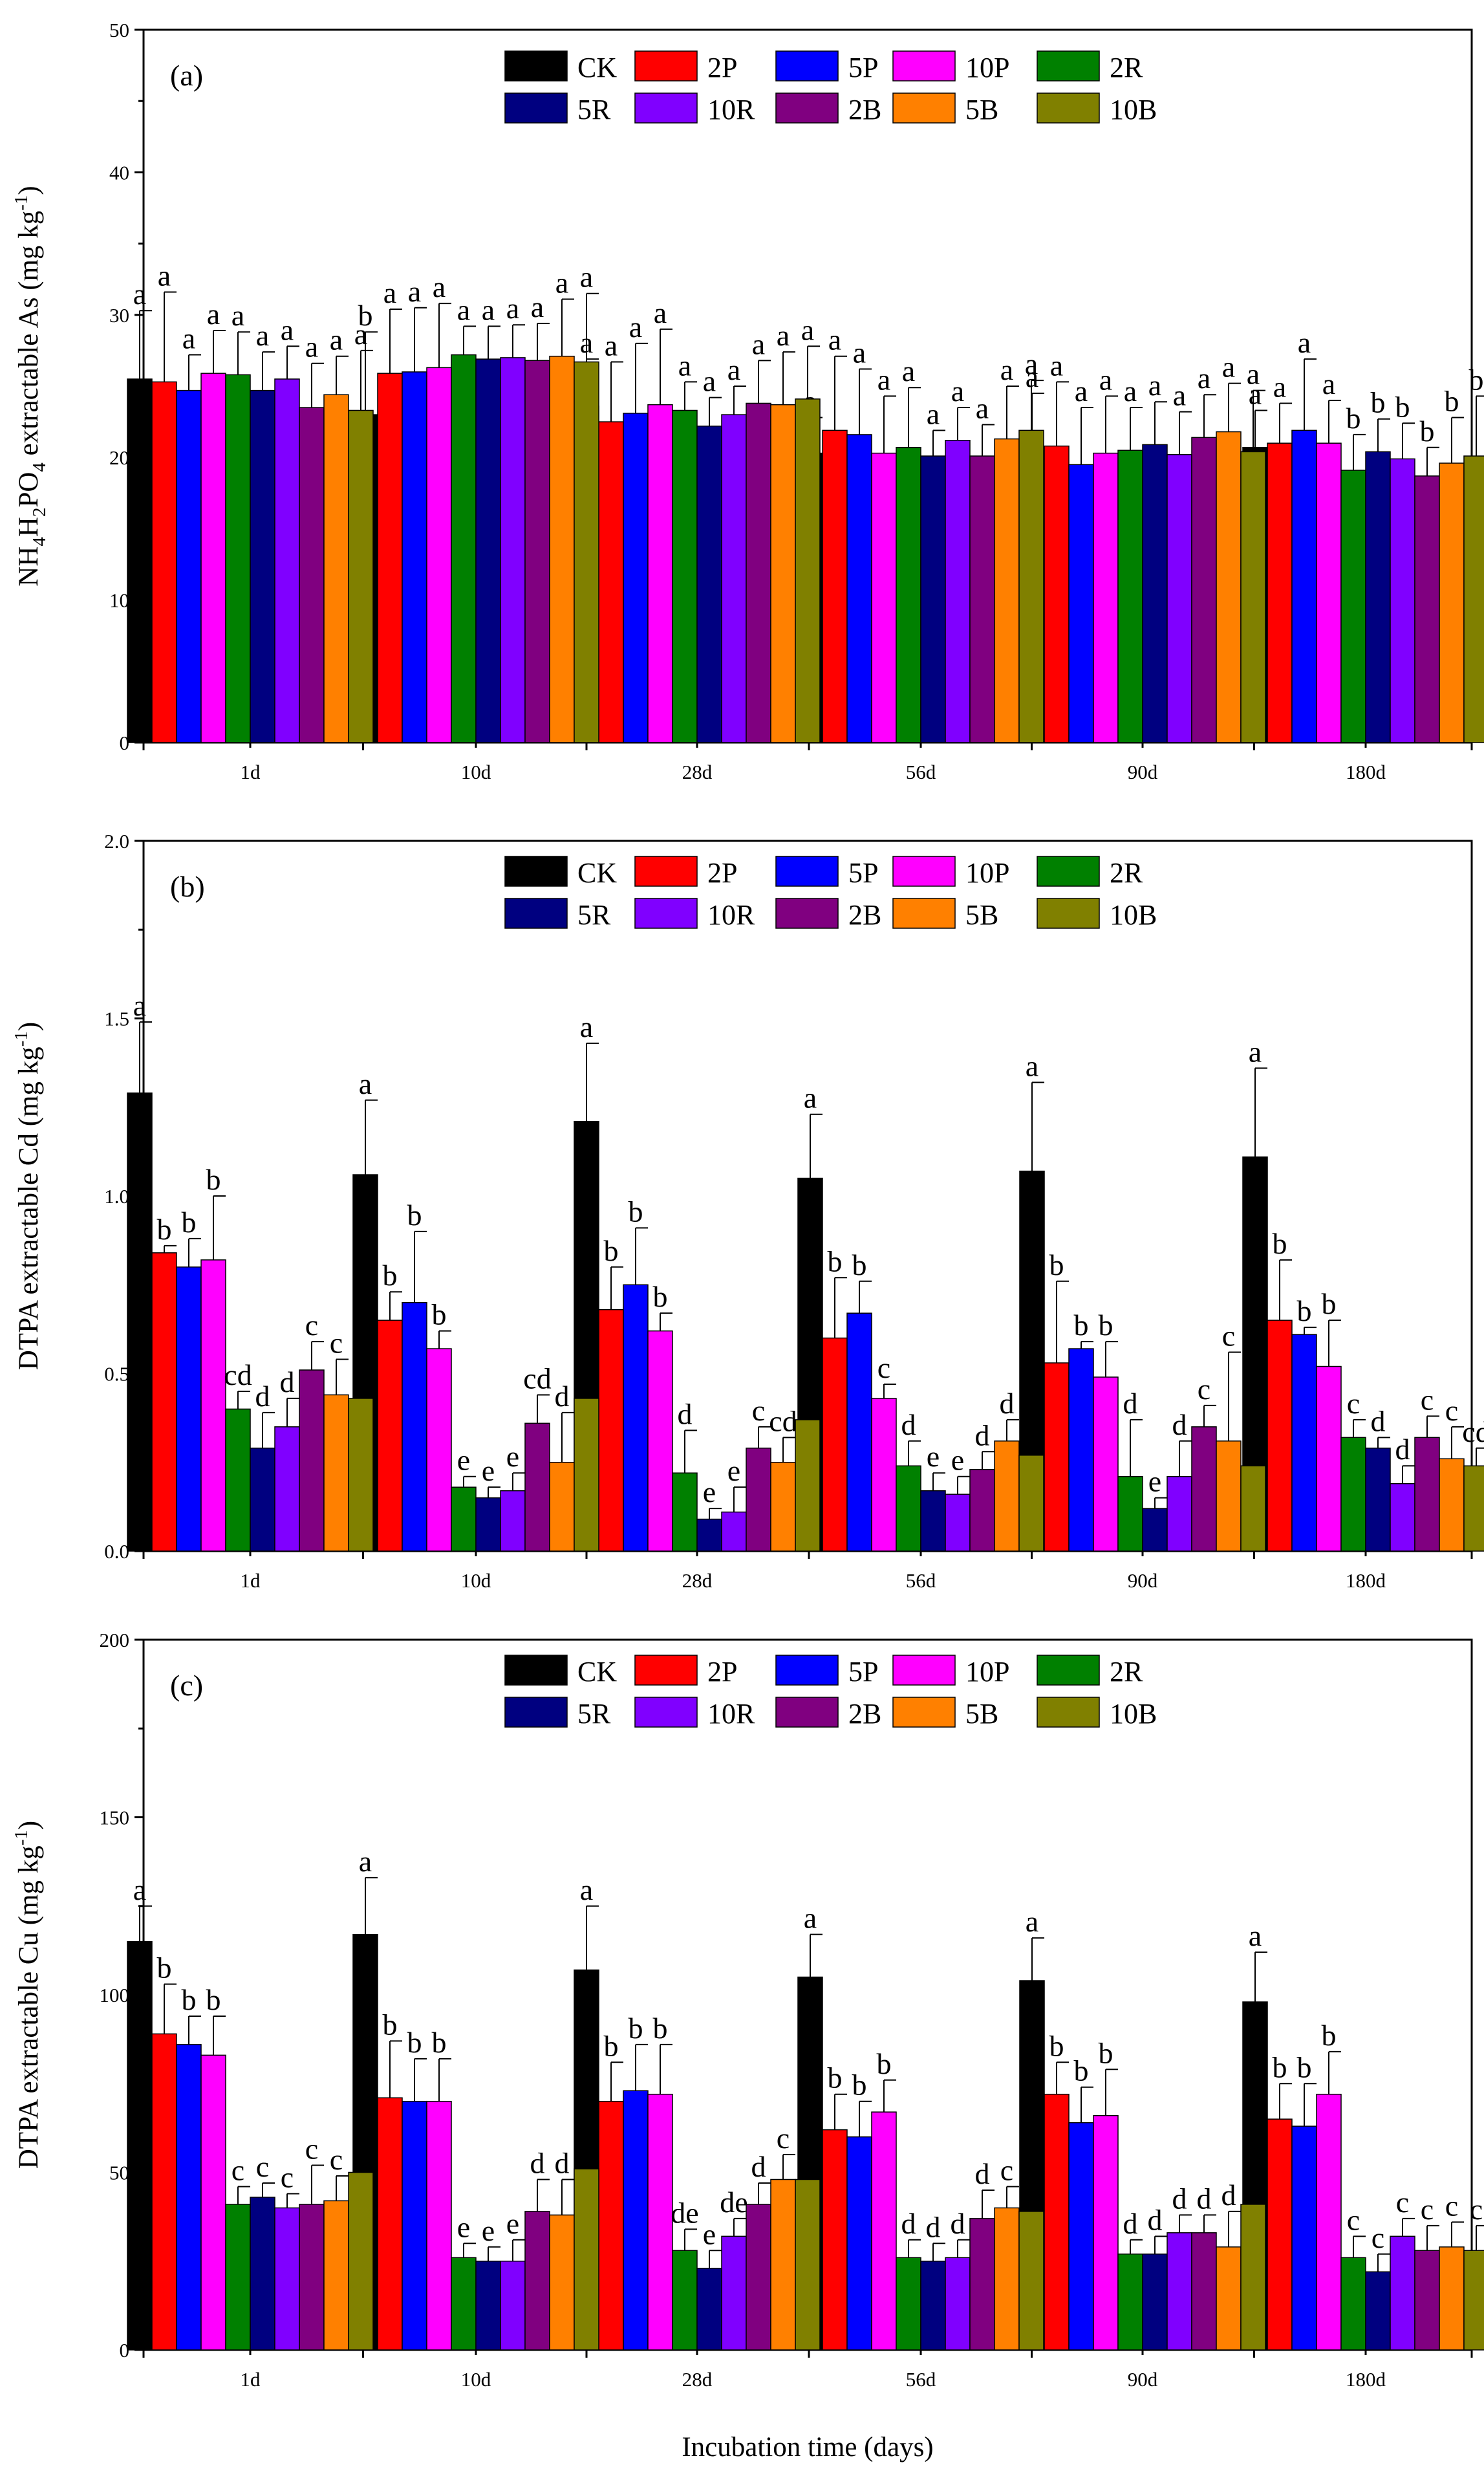 The width and height of the screenshot is (1484, 2467). Describe the element at coordinates (125, 2350) in the screenshot. I see `y-tick-label: 0` at that location.